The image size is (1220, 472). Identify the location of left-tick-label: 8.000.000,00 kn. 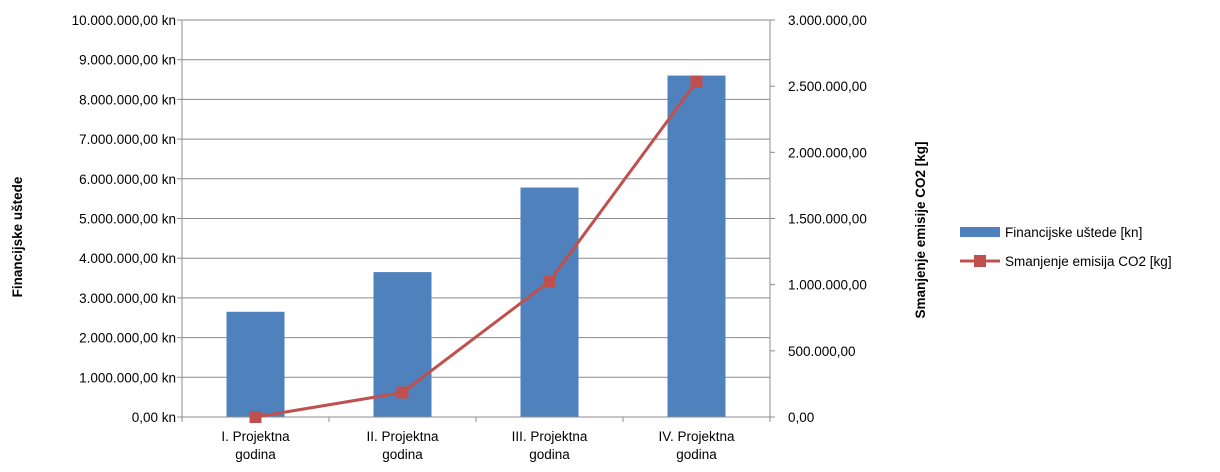
(127, 99).